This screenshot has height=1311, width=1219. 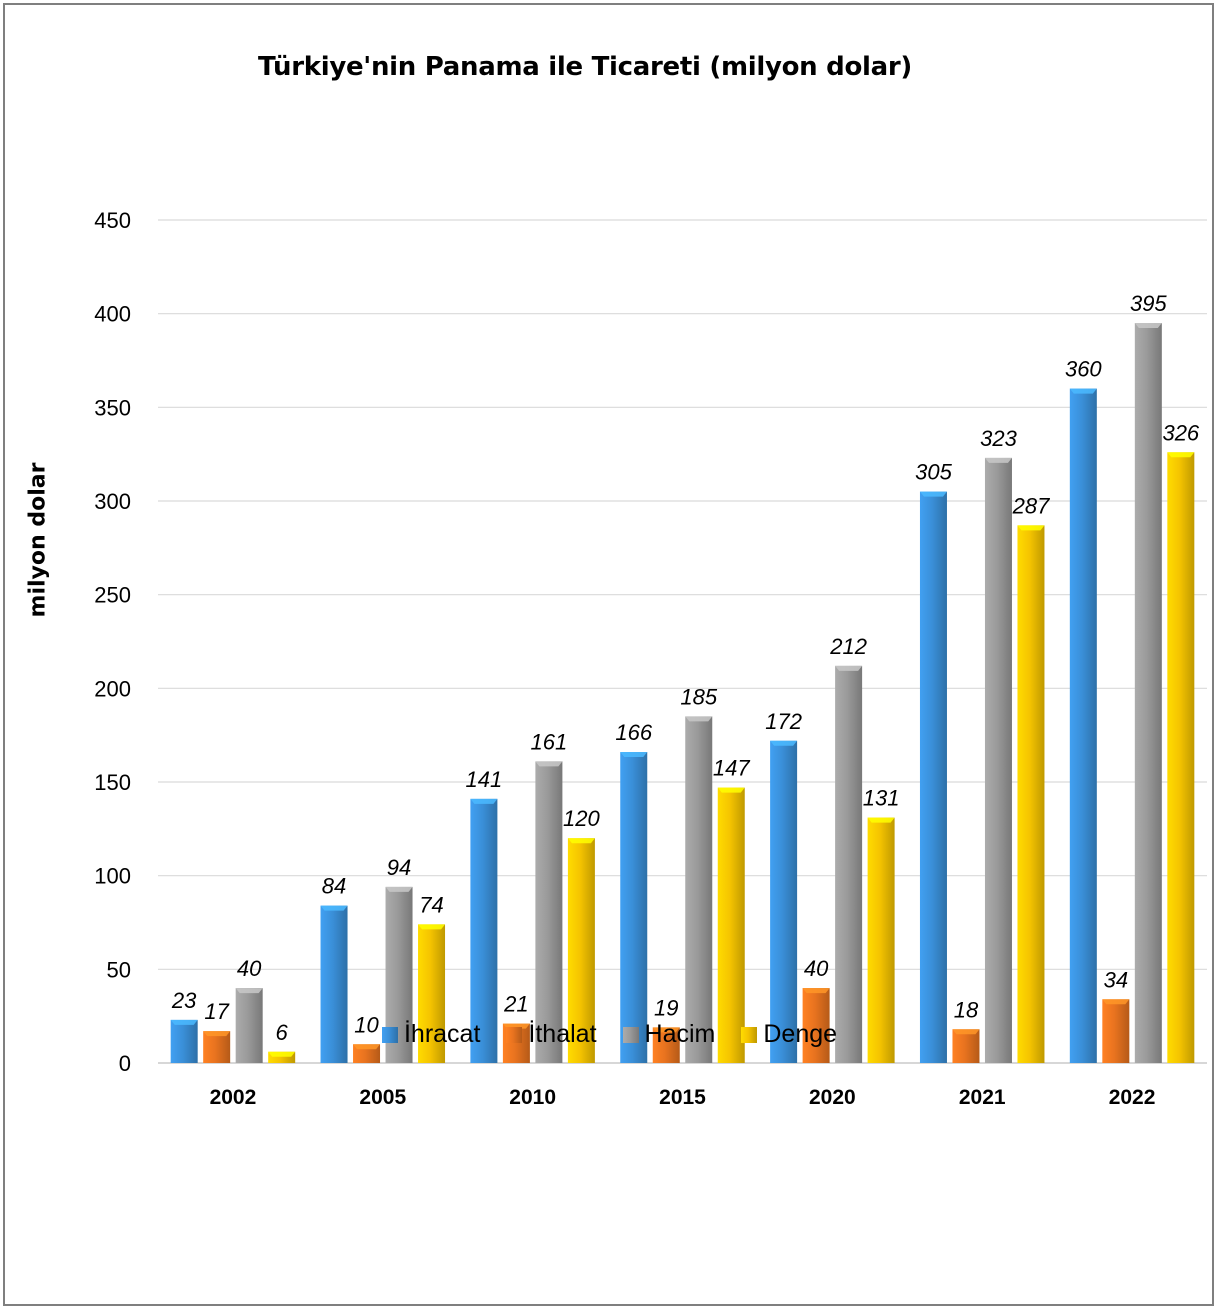 I want to click on bar-hacim-2020, so click(x=849, y=864).